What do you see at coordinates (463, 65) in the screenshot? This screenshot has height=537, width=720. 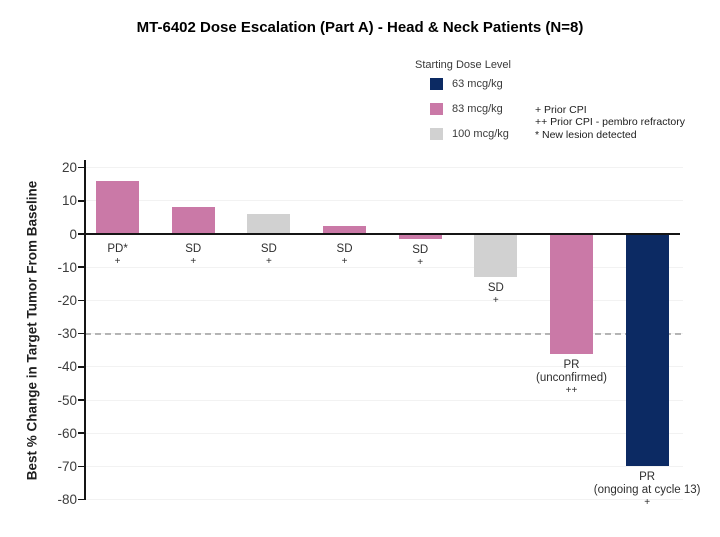 I see `legend-title: Starting Dose Level` at bounding box center [463, 65].